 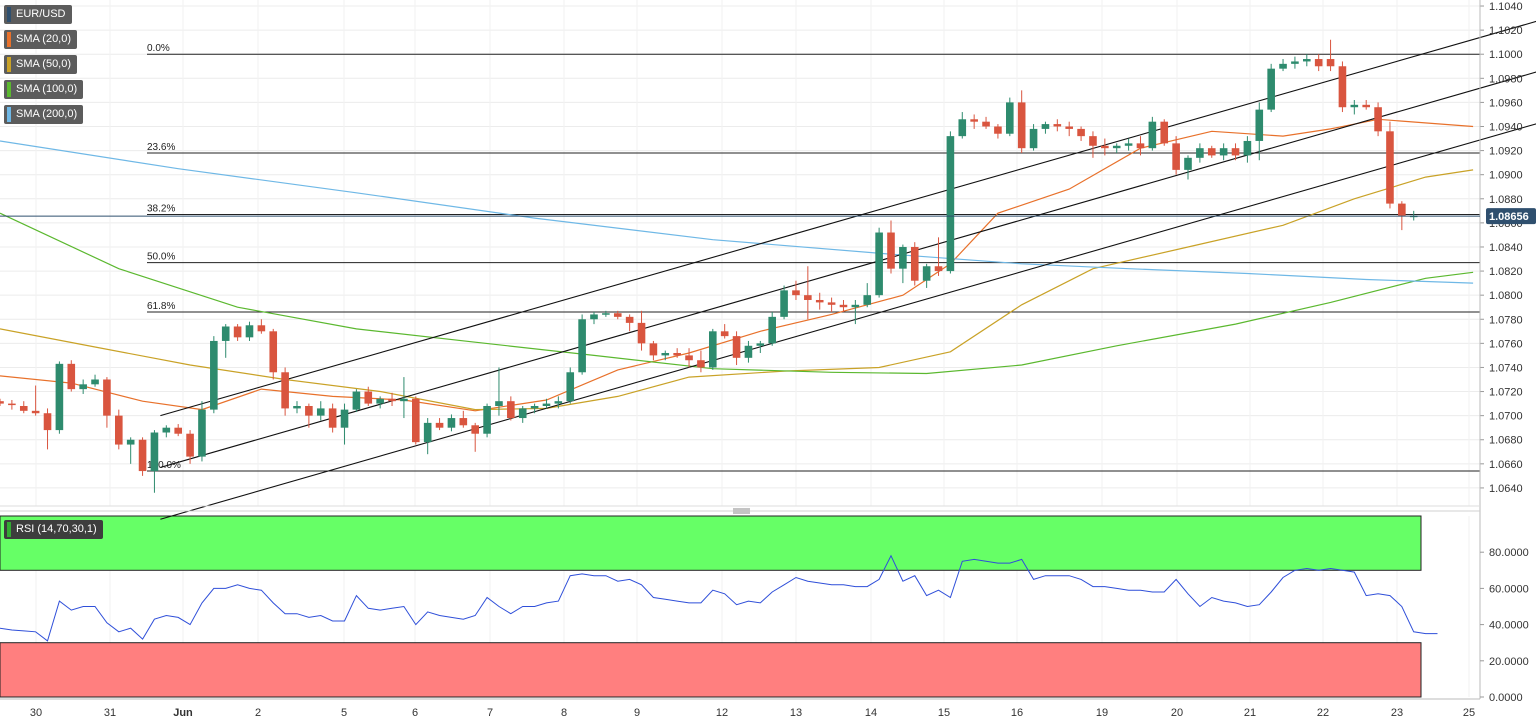 What do you see at coordinates (1506, 248) in the screenshot?
I see `price-tick-label: 1.0840` at bounding box center [1506, 248].